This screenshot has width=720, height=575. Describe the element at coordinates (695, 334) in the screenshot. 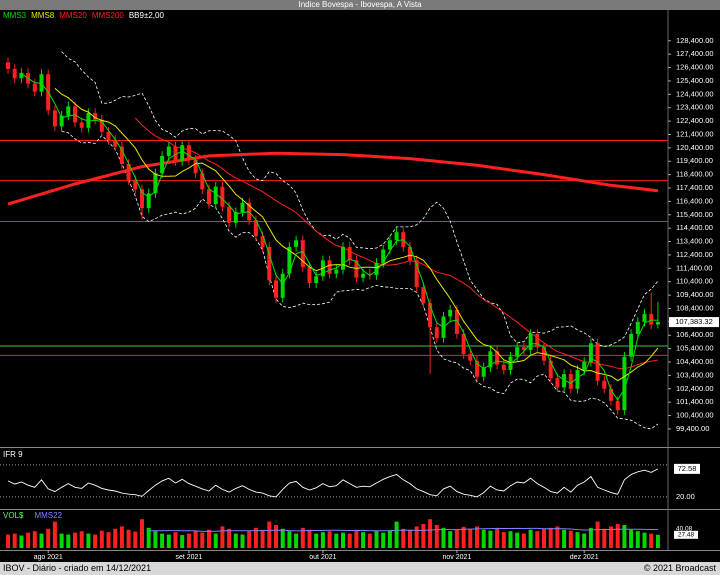

I see `y-tick-label: 106,400.00` at that location.